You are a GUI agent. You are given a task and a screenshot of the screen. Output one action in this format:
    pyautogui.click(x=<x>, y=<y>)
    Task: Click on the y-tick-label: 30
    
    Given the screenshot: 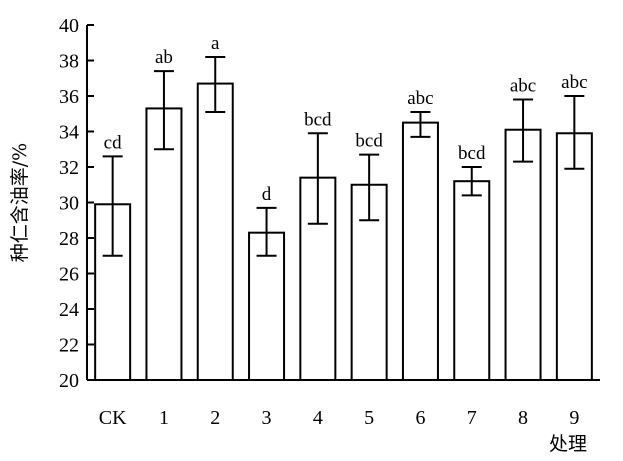 What is the action you would take?
    pyautogui.click(x=69, y=204)
    